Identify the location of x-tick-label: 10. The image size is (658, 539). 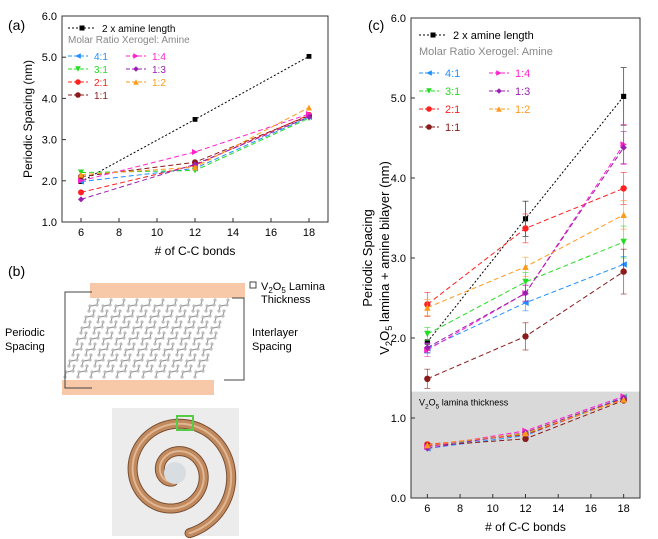
(493, 509).